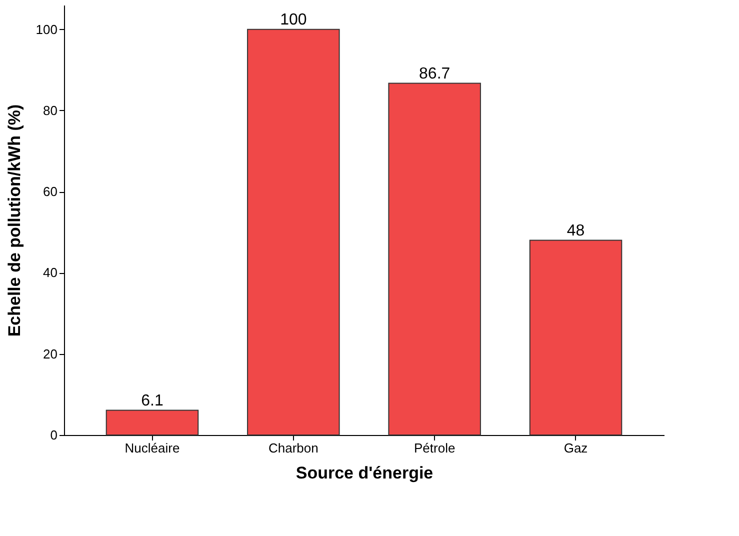  What do you see at coordinates (293, 448) in the screenshot?
I see `x-tick-label: Charbon` at bounding box center [293, 448].